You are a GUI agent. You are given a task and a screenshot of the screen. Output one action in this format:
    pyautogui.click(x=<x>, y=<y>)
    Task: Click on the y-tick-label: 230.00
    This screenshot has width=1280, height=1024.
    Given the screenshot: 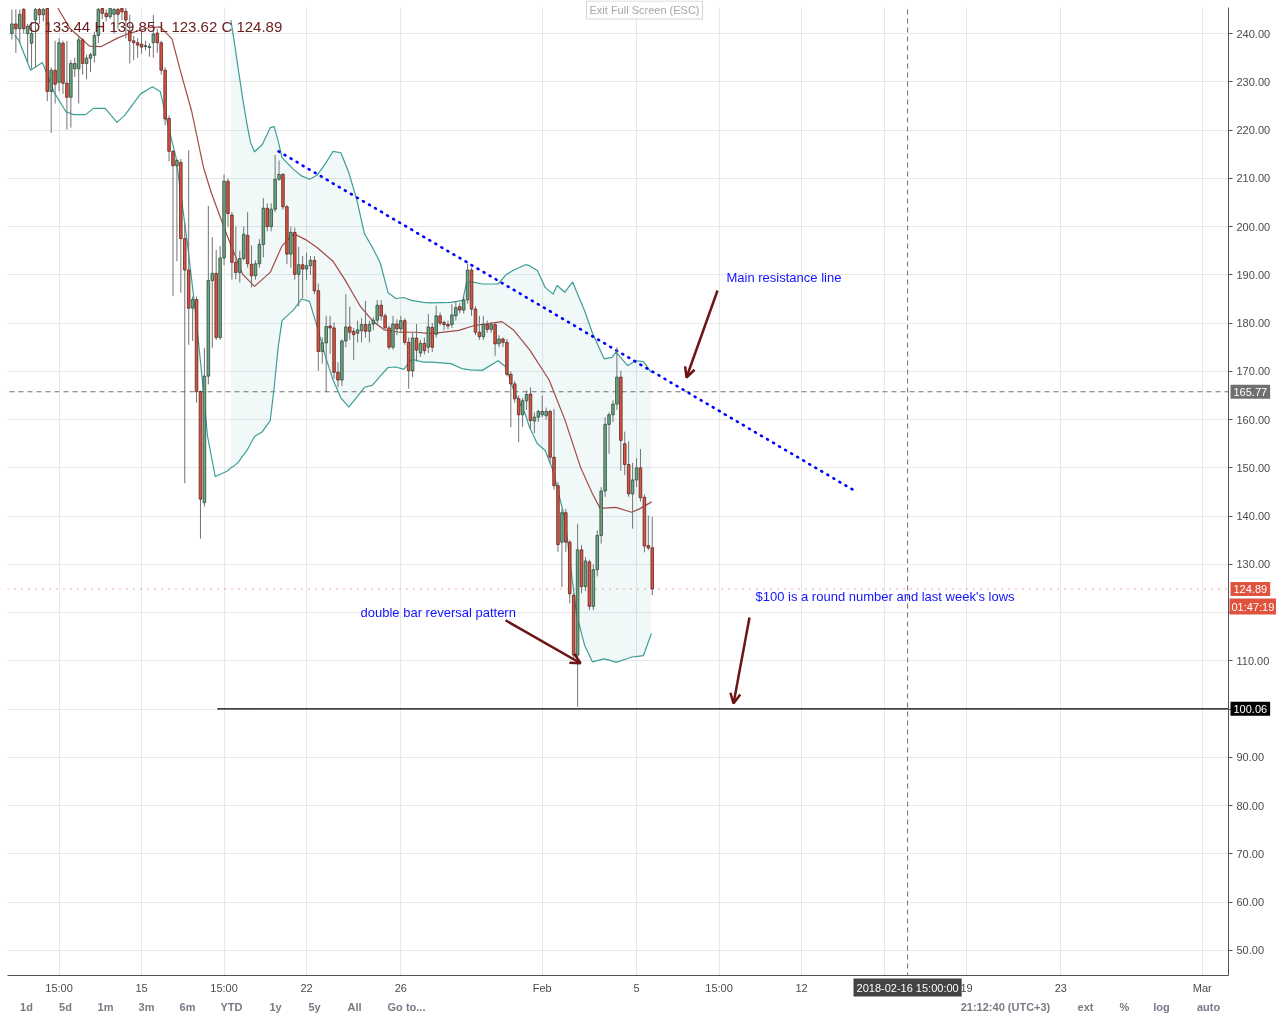 What is the action you would take?
    pyautogui.click(x=1253, y=81)
    